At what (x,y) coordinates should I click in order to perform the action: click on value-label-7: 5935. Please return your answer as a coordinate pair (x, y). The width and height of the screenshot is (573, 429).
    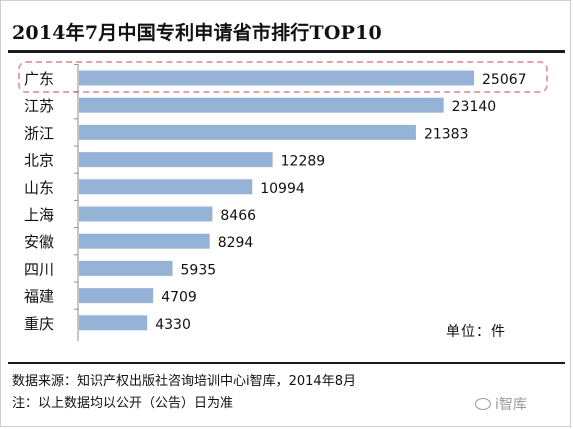
    Looking at the image, I should click on (199, 270).